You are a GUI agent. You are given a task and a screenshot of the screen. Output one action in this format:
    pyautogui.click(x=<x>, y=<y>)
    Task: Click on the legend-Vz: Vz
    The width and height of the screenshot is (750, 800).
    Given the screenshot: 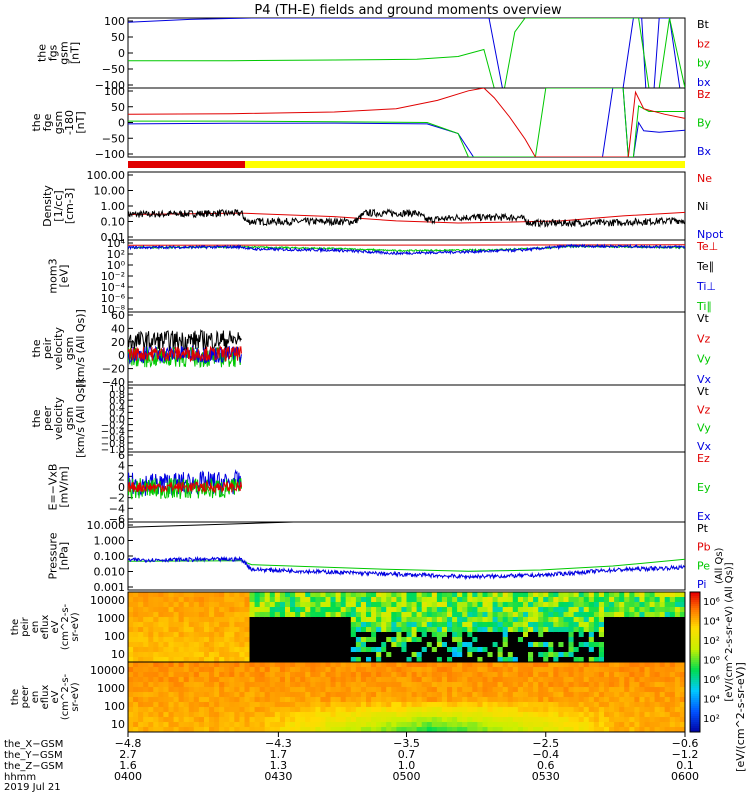 What is the action you would take?
    pyautogui.click(x=704, y=338)
    